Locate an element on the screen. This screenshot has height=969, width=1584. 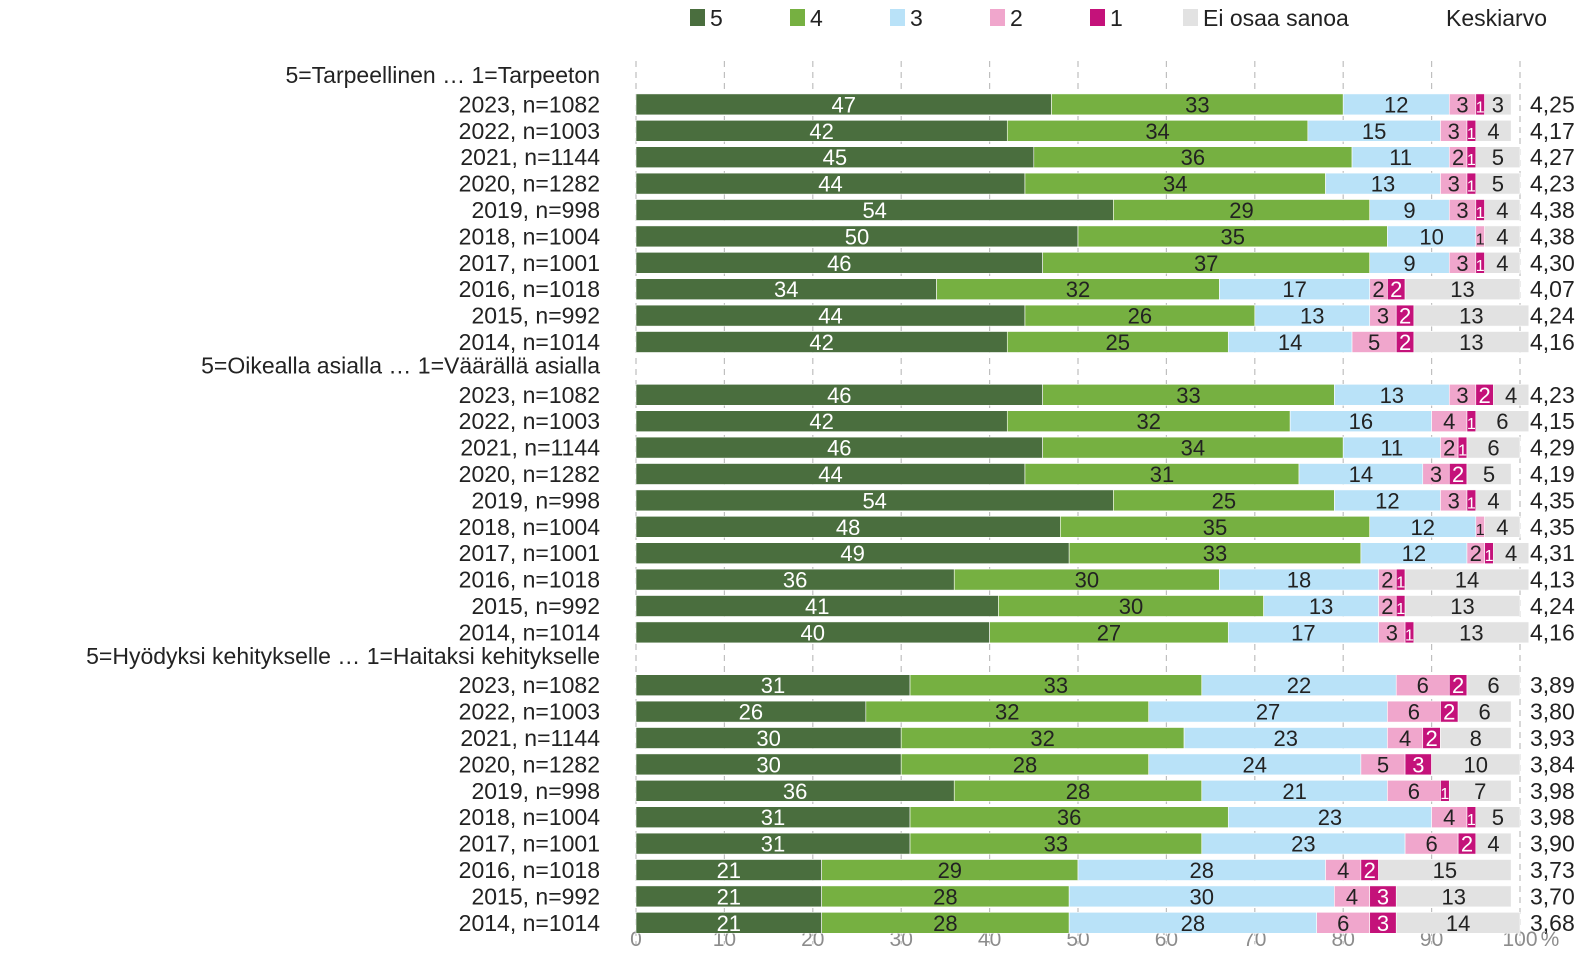
data-label: 25 is located at coordinates (1118, 342).